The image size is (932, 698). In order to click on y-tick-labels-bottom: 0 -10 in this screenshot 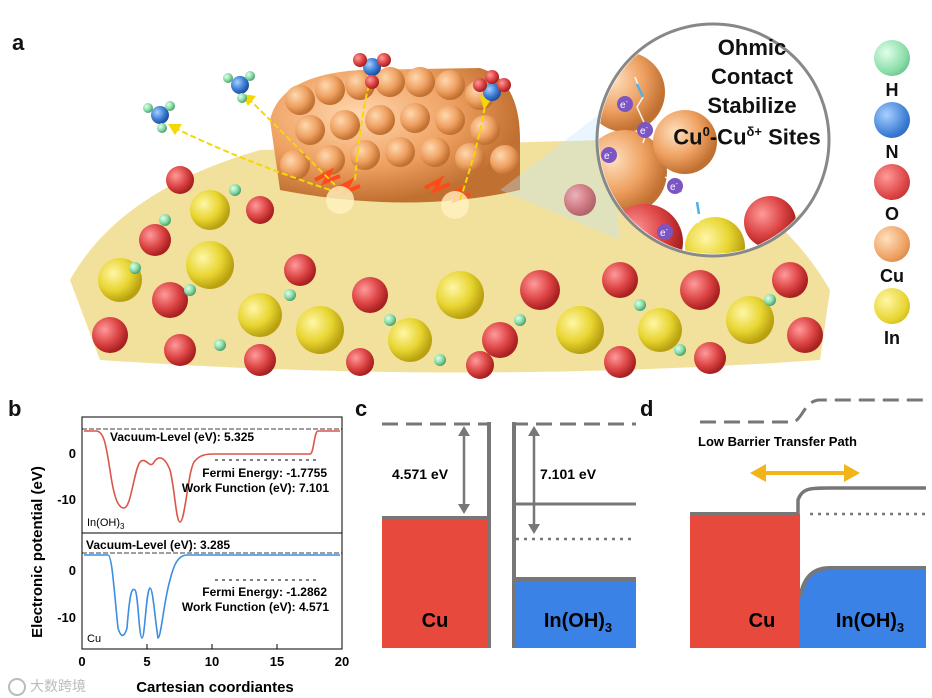, I will do `click(66, 594)`.